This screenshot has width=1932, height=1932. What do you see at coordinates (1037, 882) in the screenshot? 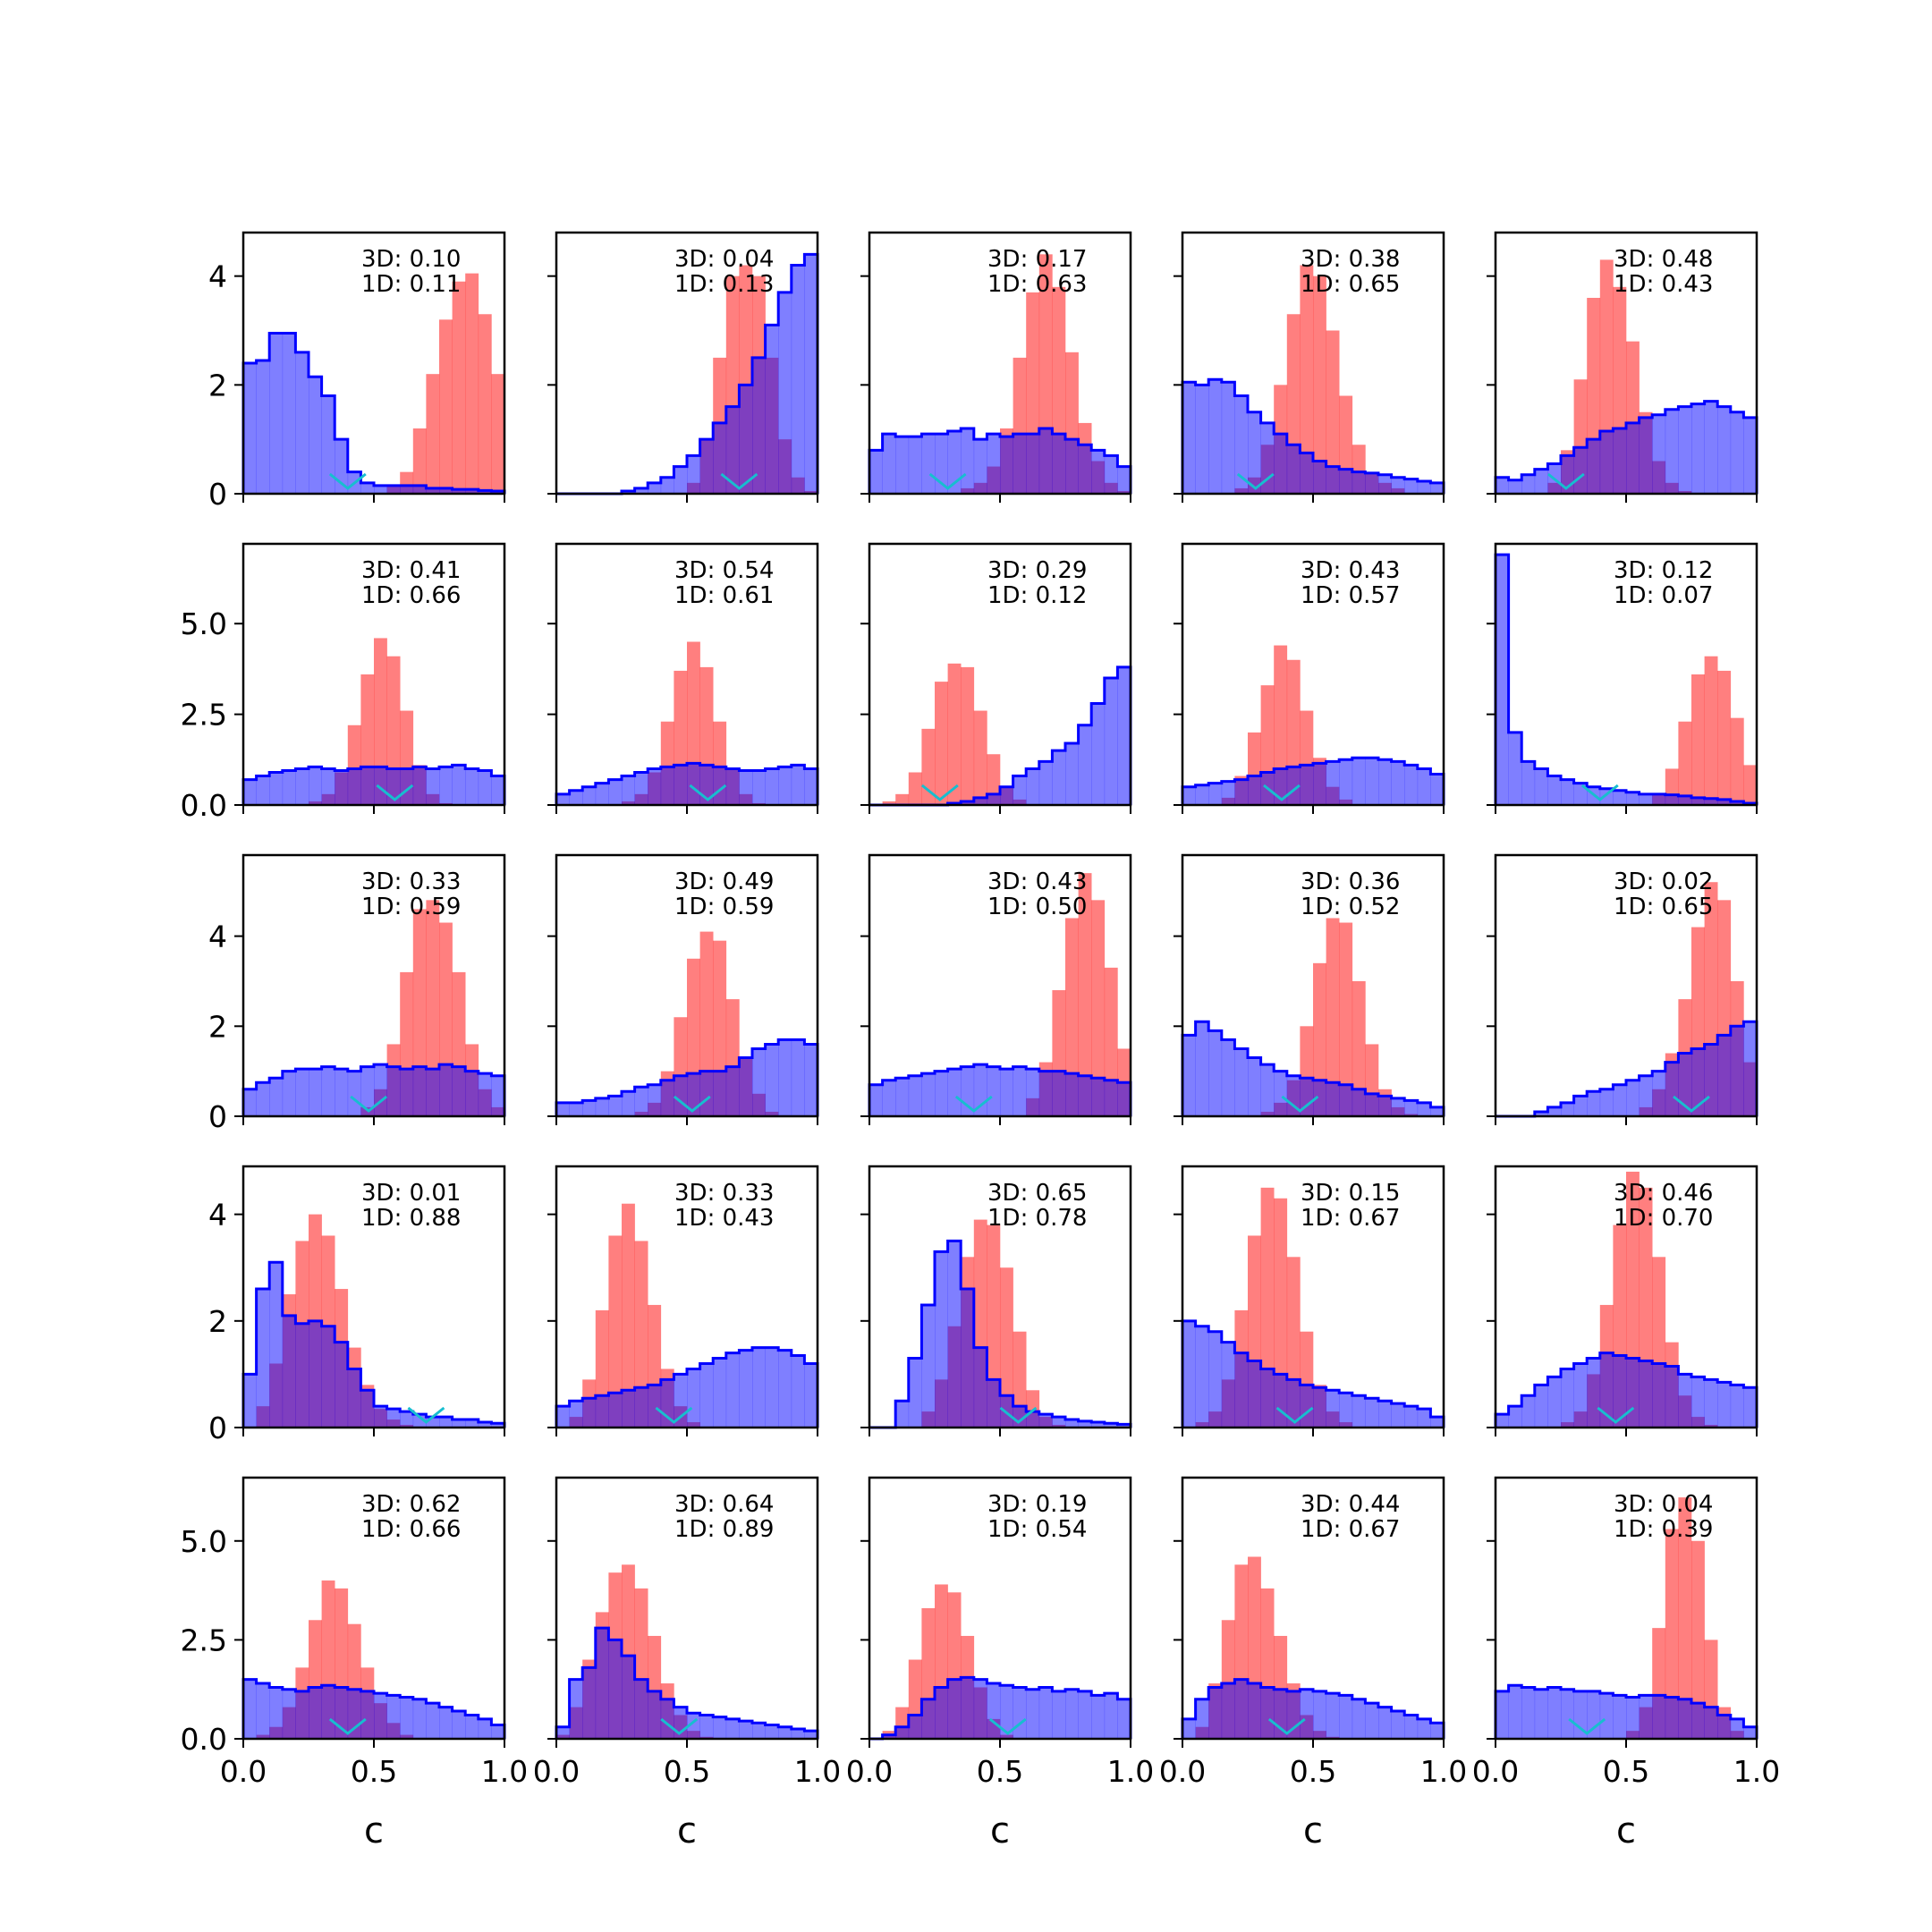
I see `annotation-3d: 3D: 0.43` at bounding box center [1037, 882].